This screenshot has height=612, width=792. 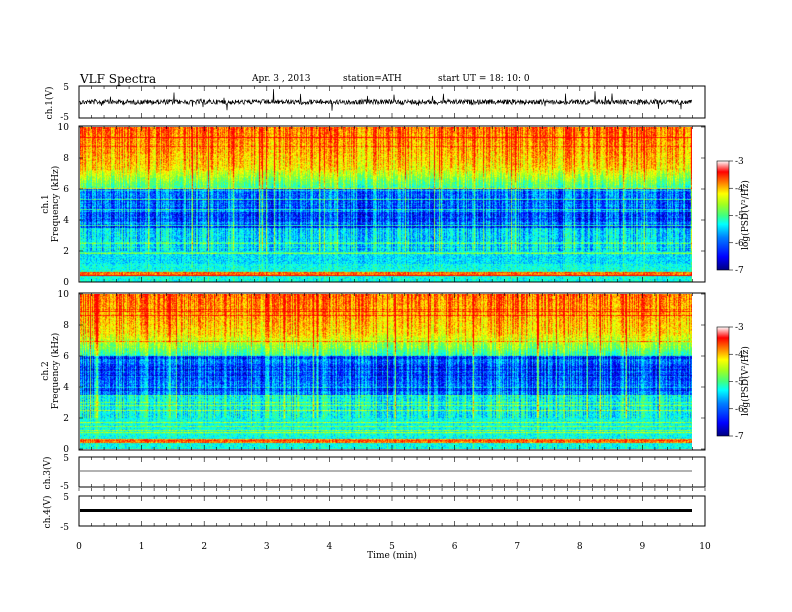 What do you see at coordinates (55, 204) in the screenshot?
I see `ch1-spectrogram-ylabel-freq: Frequency (kHz)` at bounding box center [55, 204].